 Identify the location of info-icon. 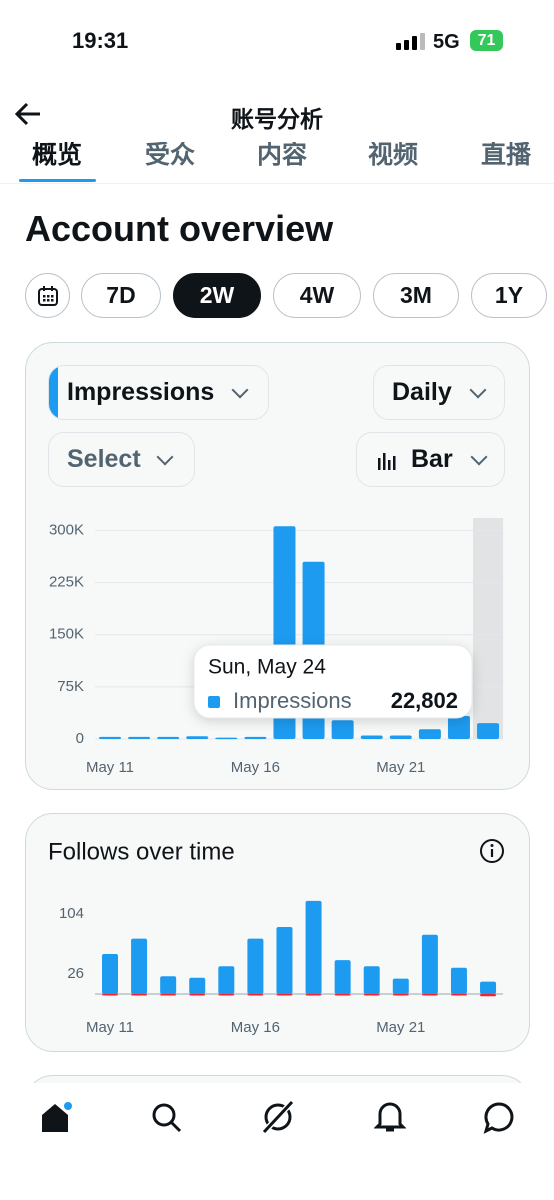
(492, 851).